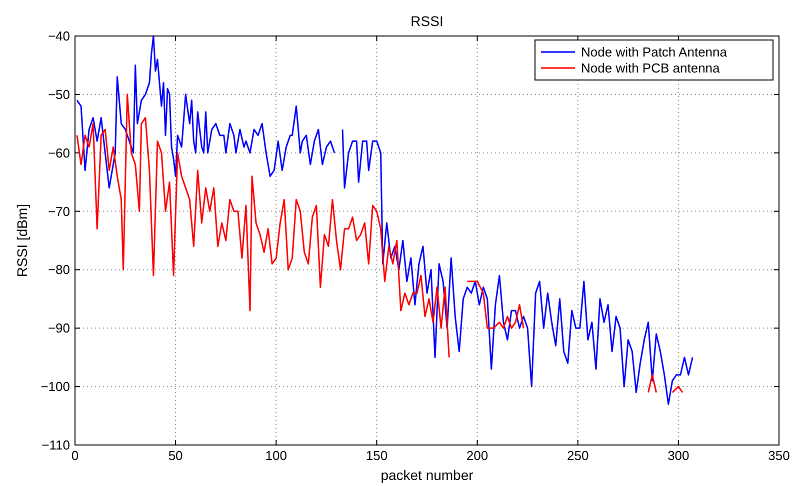  I want to click on y-tick-label: −80, so click(59, 270).